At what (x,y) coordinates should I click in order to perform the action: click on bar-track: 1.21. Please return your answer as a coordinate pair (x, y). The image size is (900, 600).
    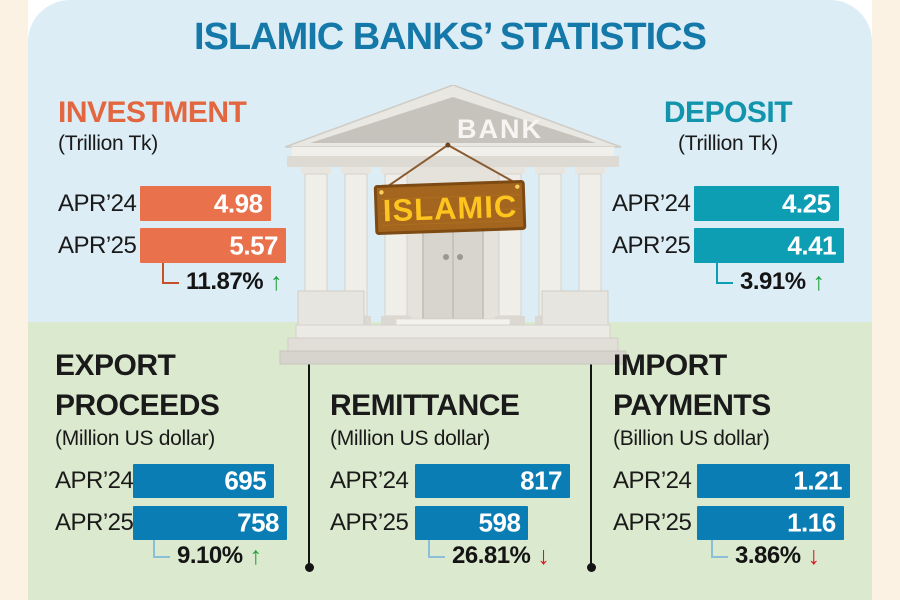
    Looking at the image, I should click on (773, 481).